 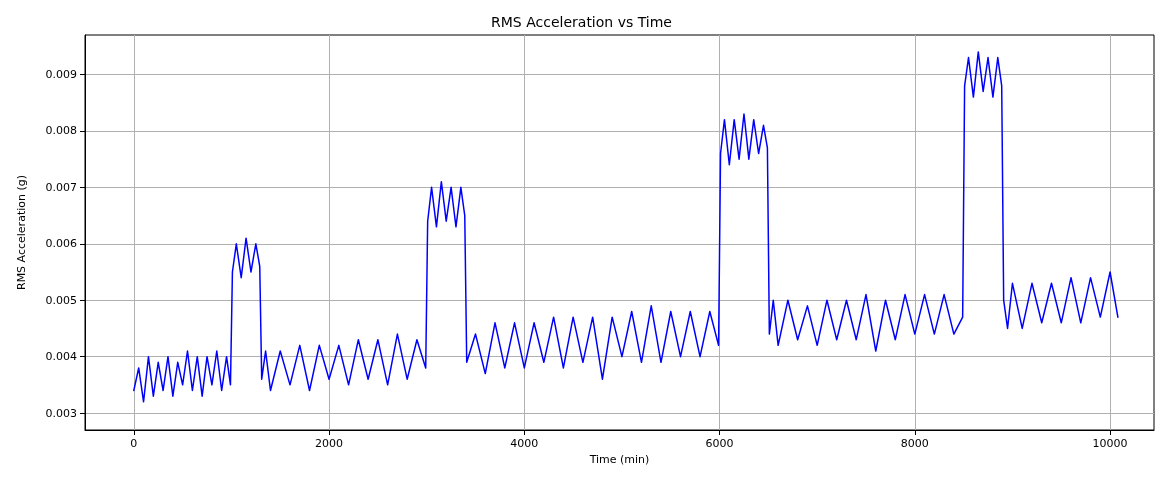 I want to click on y-tick-label: 0.005, so click(x=61, y=300).